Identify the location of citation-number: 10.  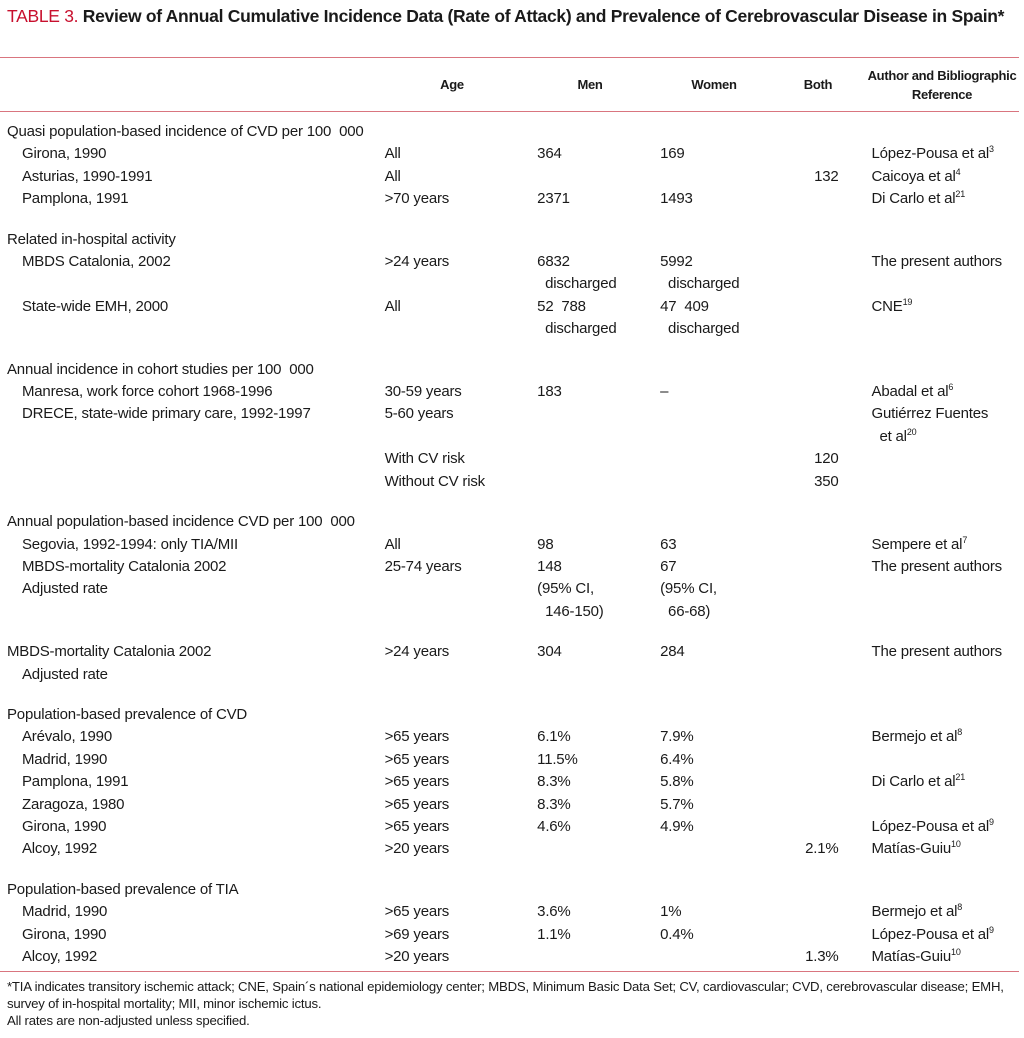
(956, 952).